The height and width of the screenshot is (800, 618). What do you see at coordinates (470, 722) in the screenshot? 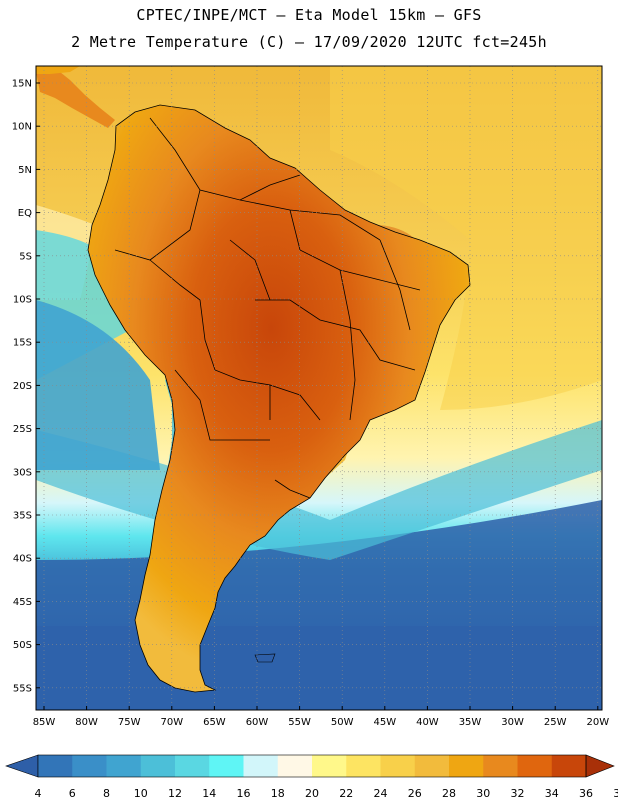
I see `lon-label: 35W` at bounding box center [470, 722].